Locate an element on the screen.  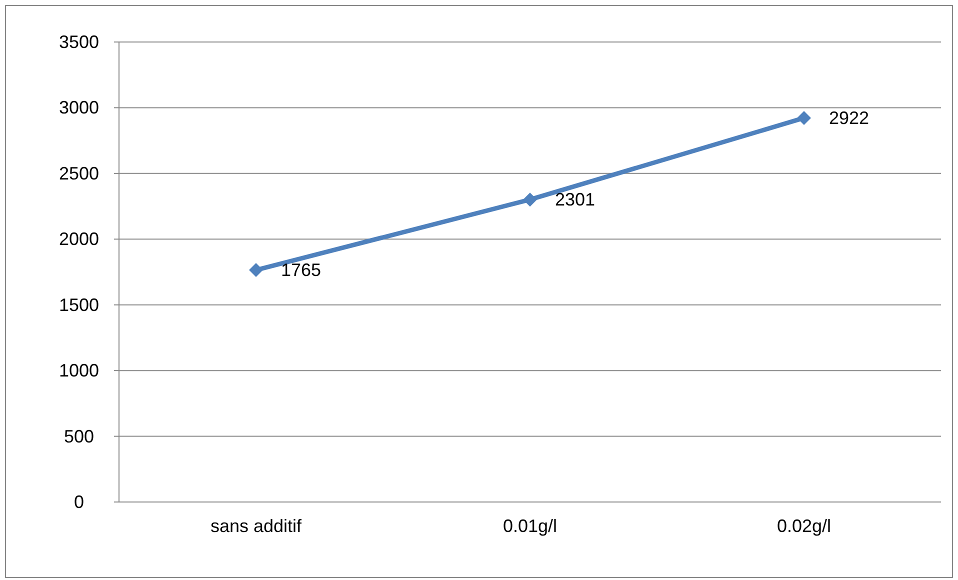
data-label: 2301 is located at coordinates (575, 200).